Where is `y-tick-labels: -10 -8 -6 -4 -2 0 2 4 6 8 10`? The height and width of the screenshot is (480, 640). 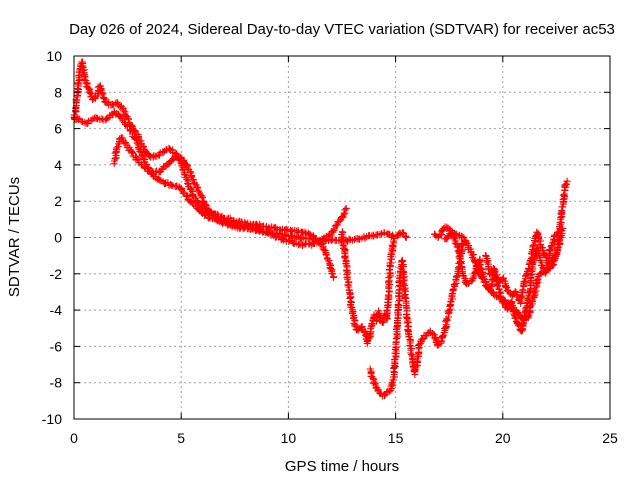
y-tick-labels: -10 -8 -6 -4 -2 0 2 4 6 8 10 is located at coordinates (52, 237).